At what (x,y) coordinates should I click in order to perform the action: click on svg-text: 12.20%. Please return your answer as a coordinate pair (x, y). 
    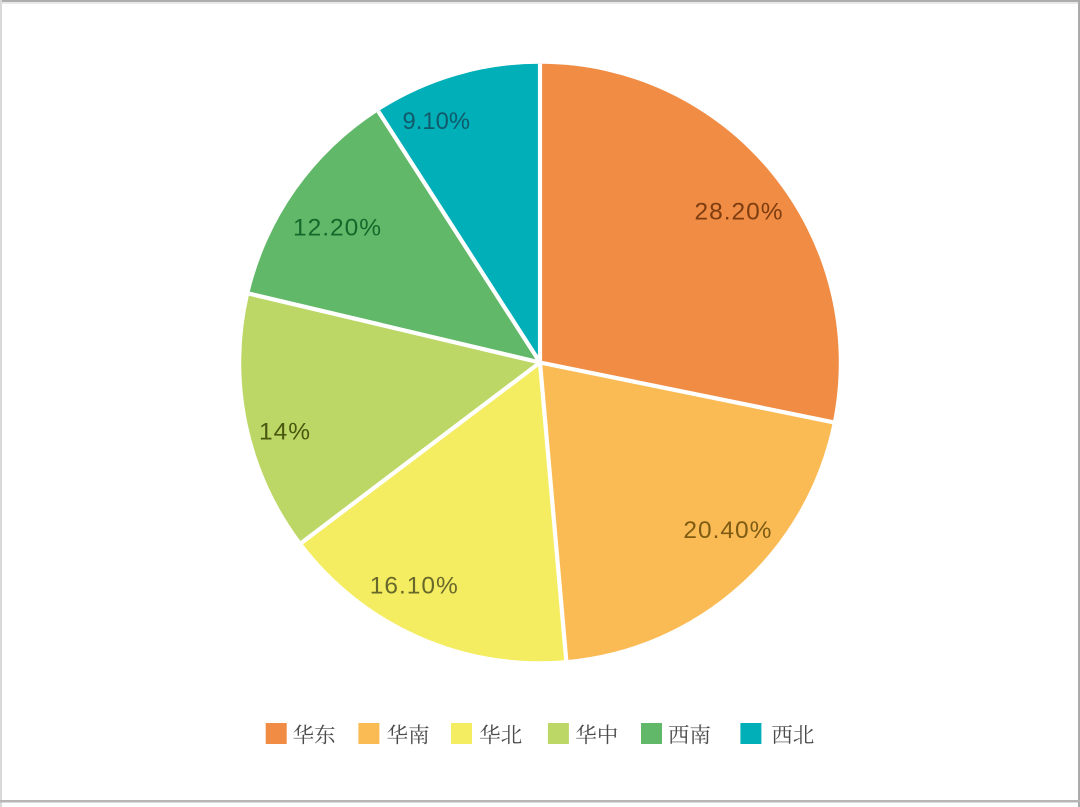
    Looking at the image, I should click on (337, 228).